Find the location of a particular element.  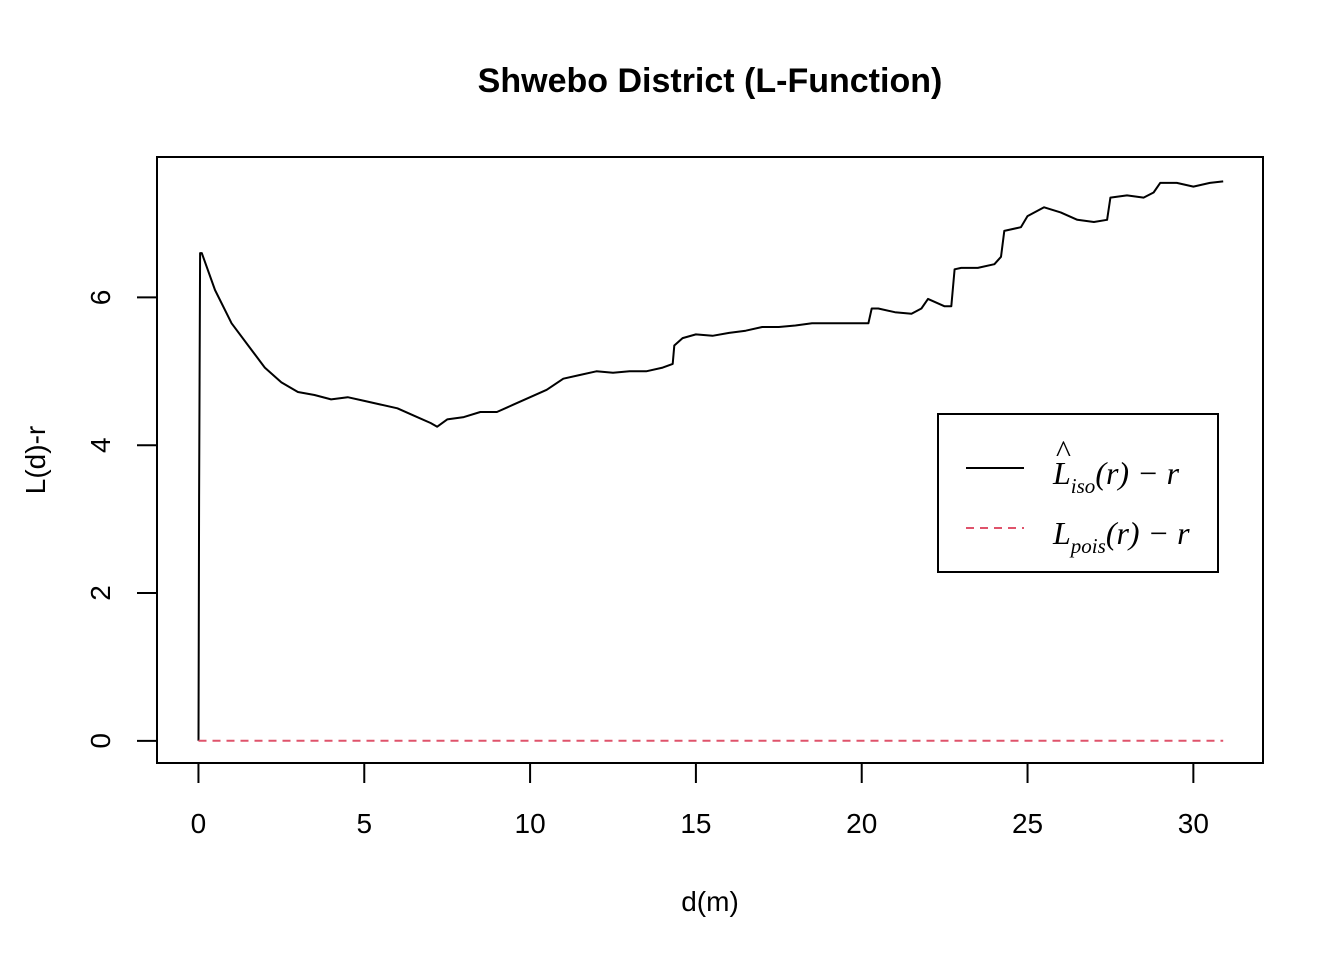

chart-title: Shwebo District (L-Function) is located at coordinates (710, 81).